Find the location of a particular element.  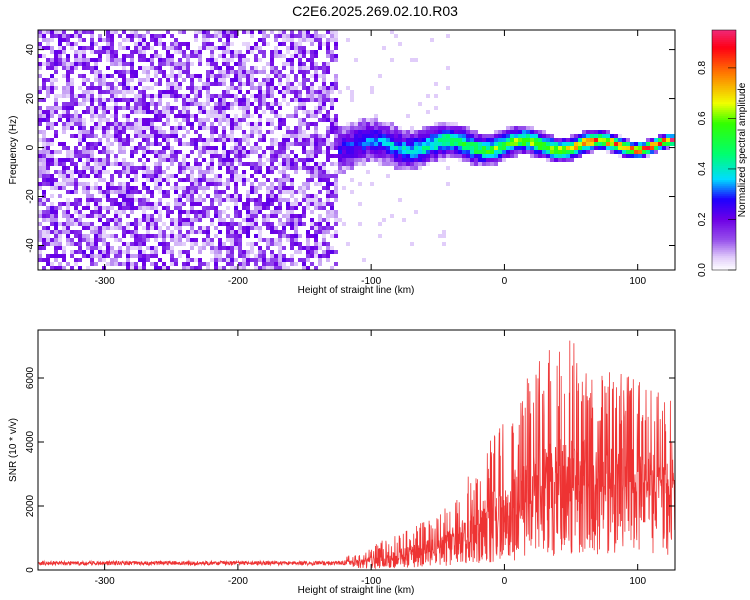

spectrogram-x-tick-label: 100 is located at coordinates (637, 281).